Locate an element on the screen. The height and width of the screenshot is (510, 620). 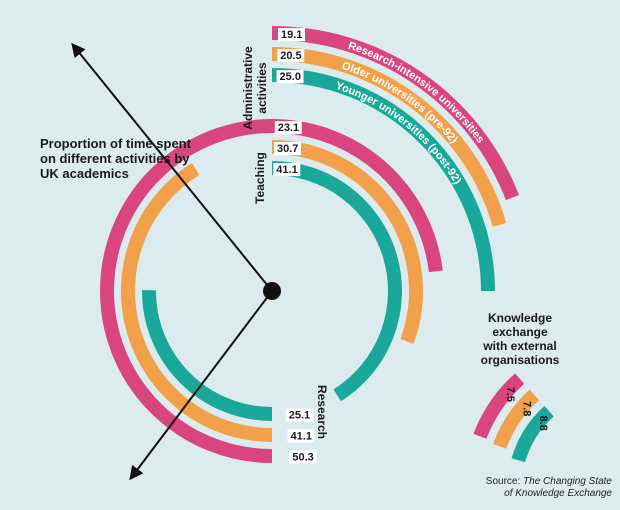
value-admin-2: 20.5 is located at coordinates (290, 56).